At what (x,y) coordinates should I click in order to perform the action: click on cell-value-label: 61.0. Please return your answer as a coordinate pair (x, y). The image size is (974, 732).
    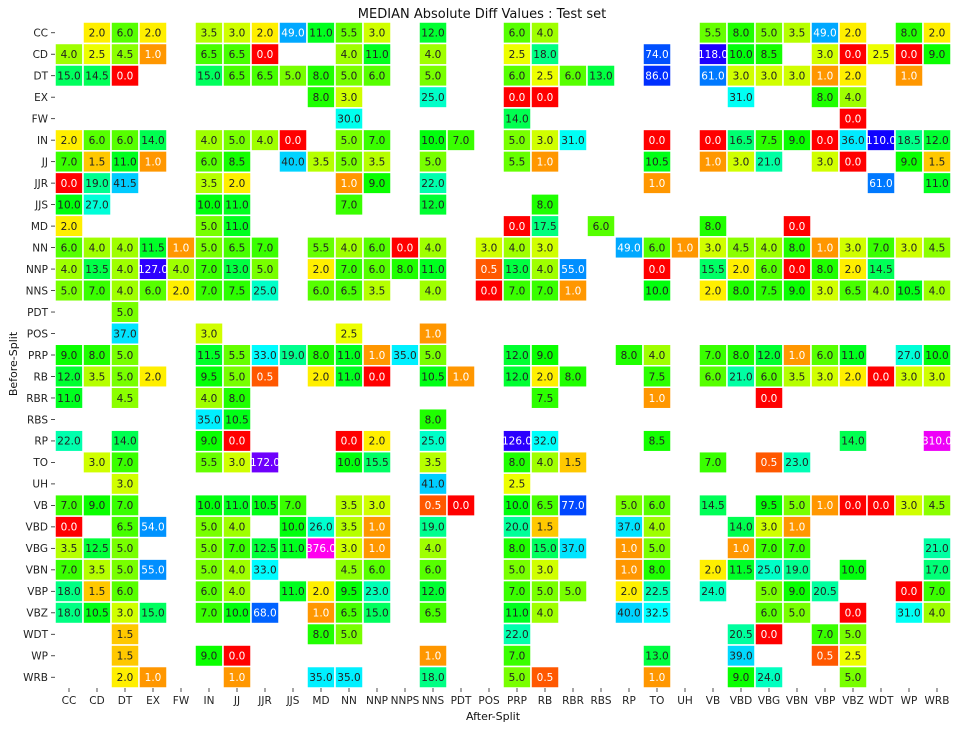
    Looking at the image, I should click on (712, 77).